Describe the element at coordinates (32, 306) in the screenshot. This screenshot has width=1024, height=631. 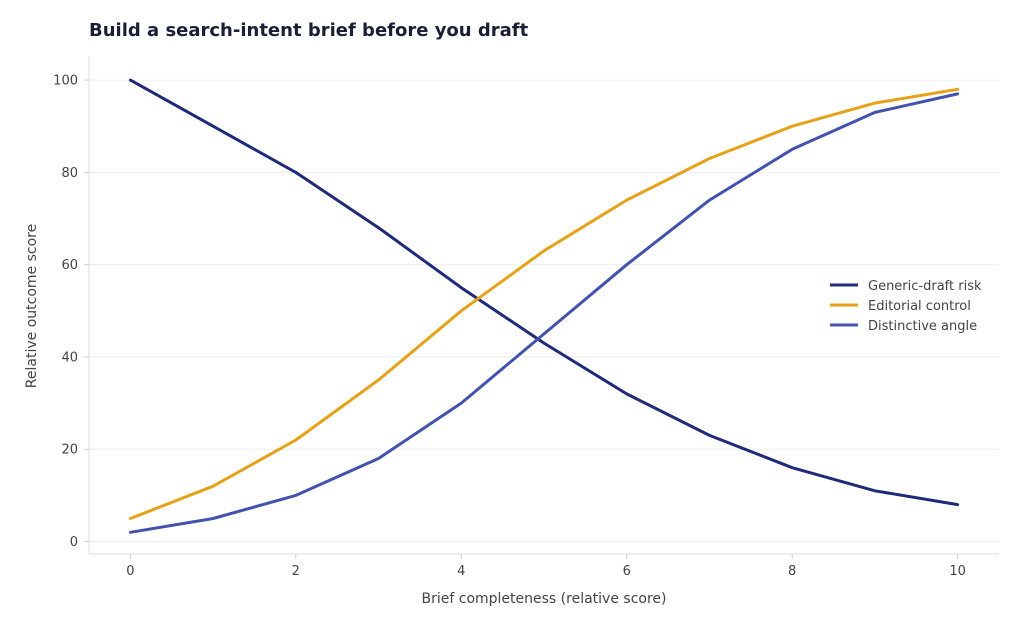
I see `y-axis-title: Relative outcome score` at that location.